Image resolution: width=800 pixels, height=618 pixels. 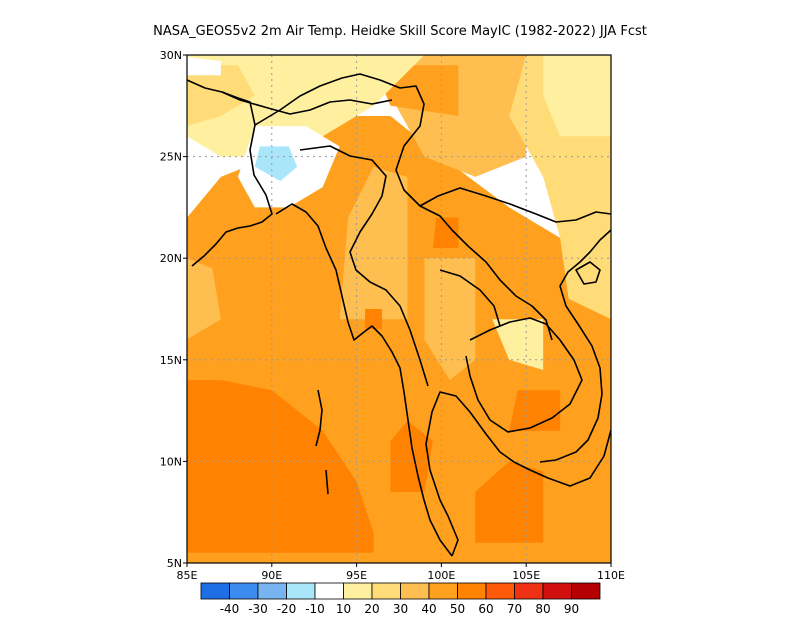 I want to click on y-tick-label: 30N, so click(x=171, y=55).